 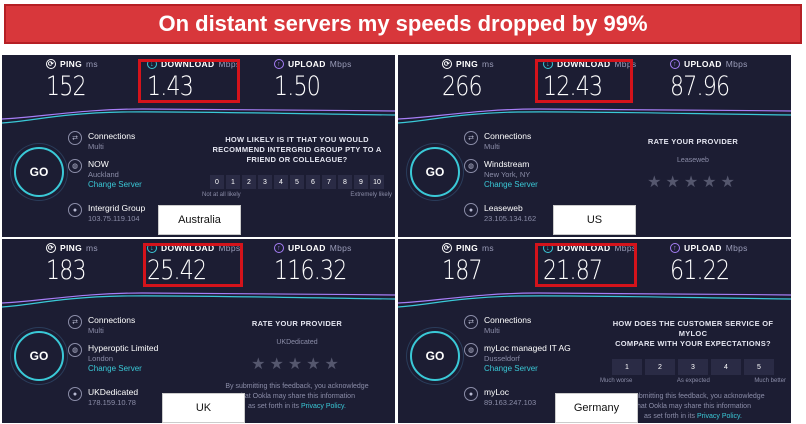 What do you see at coordinates (123, 348) in the screenshot?
I see `isp-name: Hyperoptic Limited` at bounding box center [123, 348].